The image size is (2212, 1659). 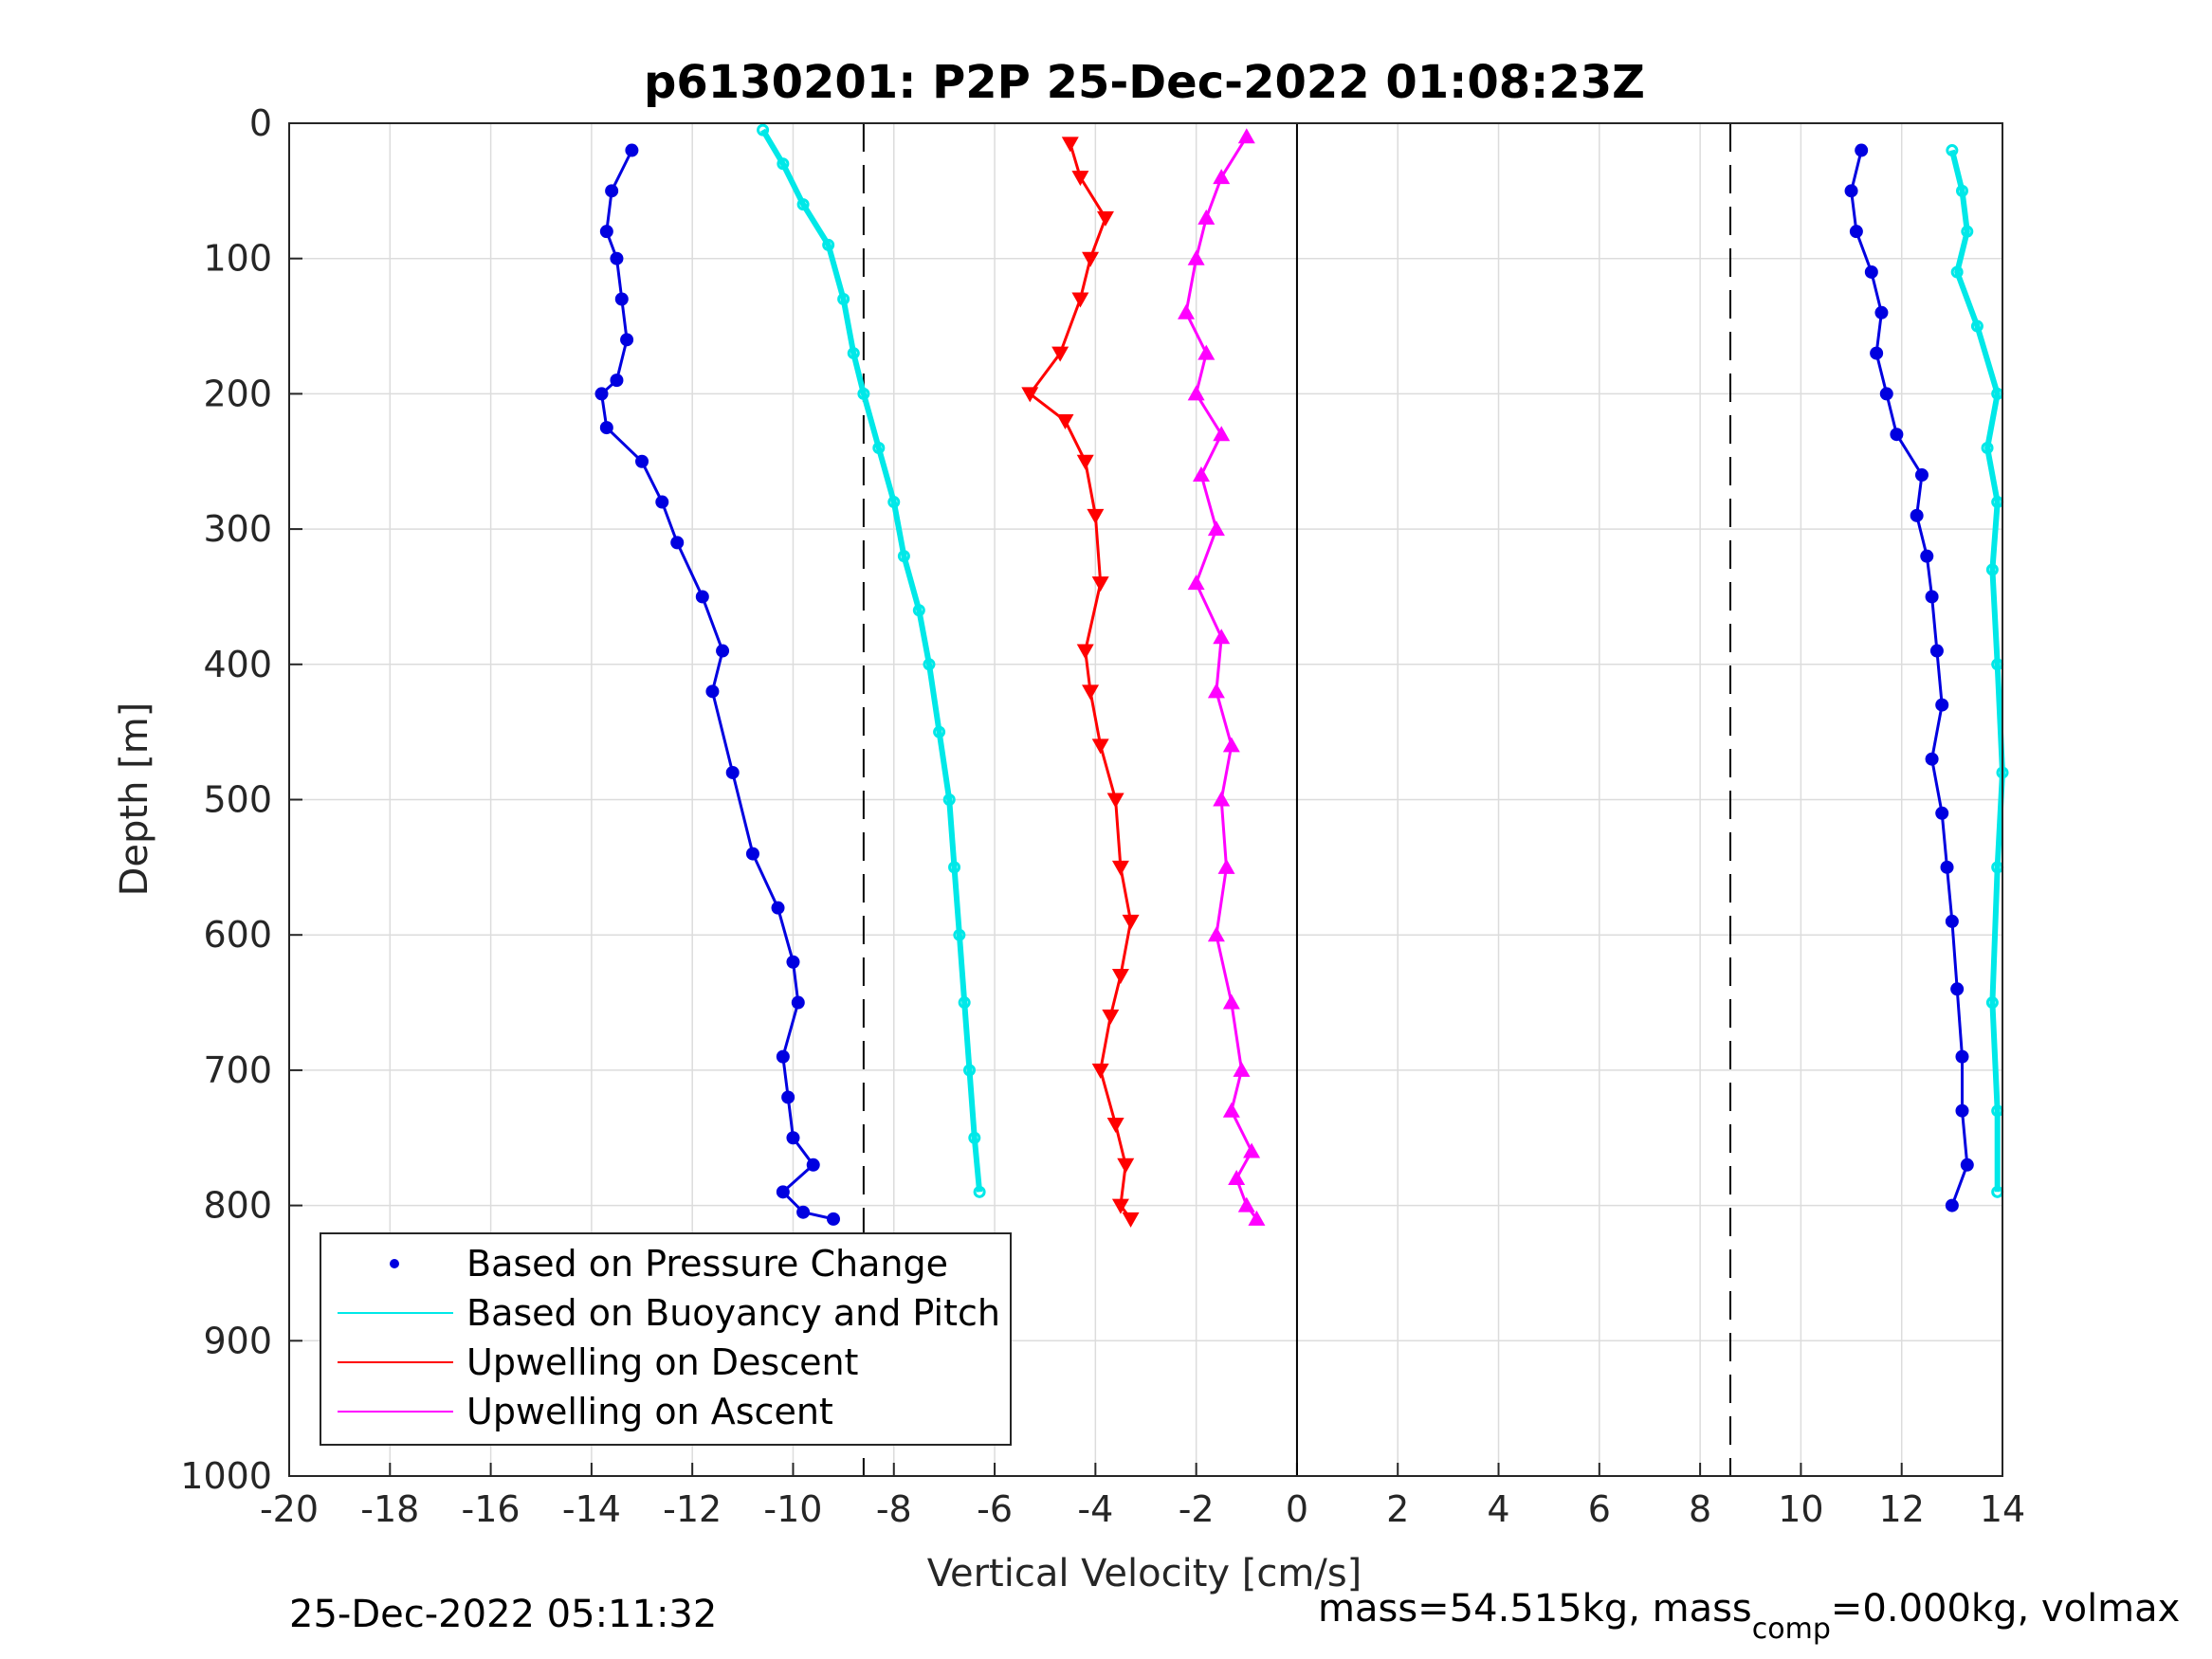 I want to click on y-tick-label: 600, so click(x=237, y=935).